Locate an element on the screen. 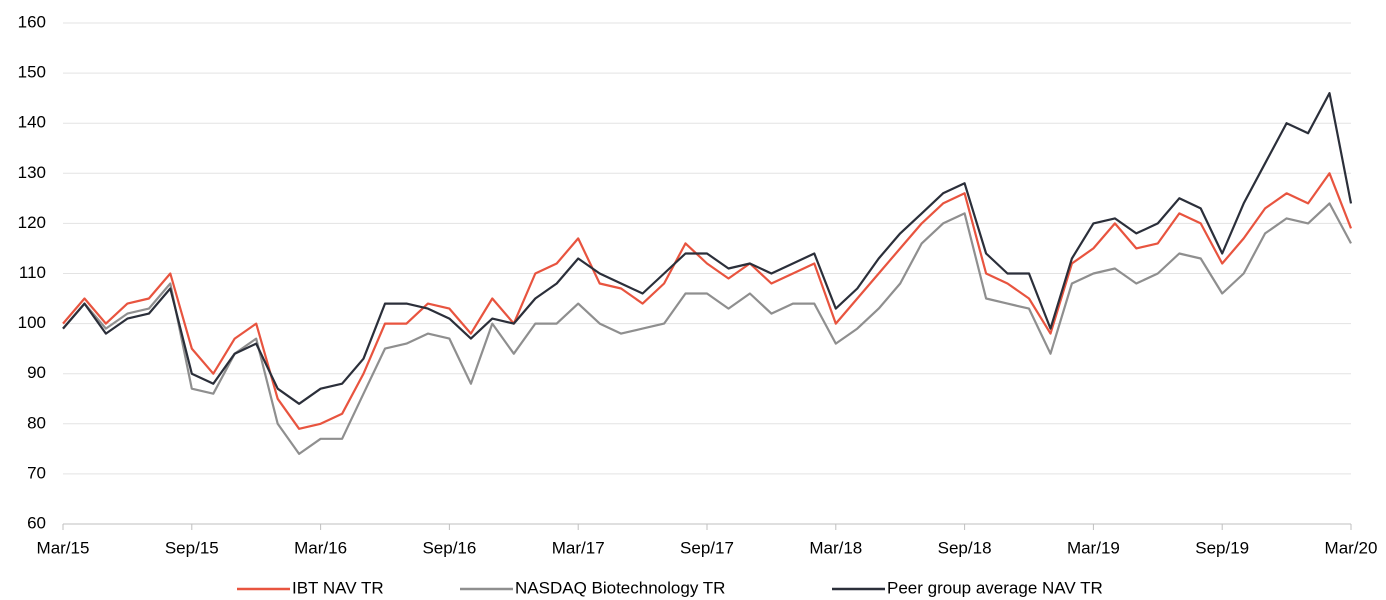 The height and width of the screenshot is (600, 1386). y-tick-label: 120 is located at coordinates (32, 222).